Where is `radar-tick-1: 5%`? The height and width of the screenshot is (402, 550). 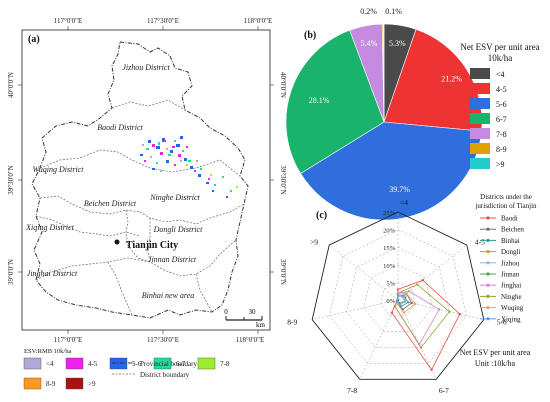 radar-tick-1: 5% is located at coordinates (390, 283).